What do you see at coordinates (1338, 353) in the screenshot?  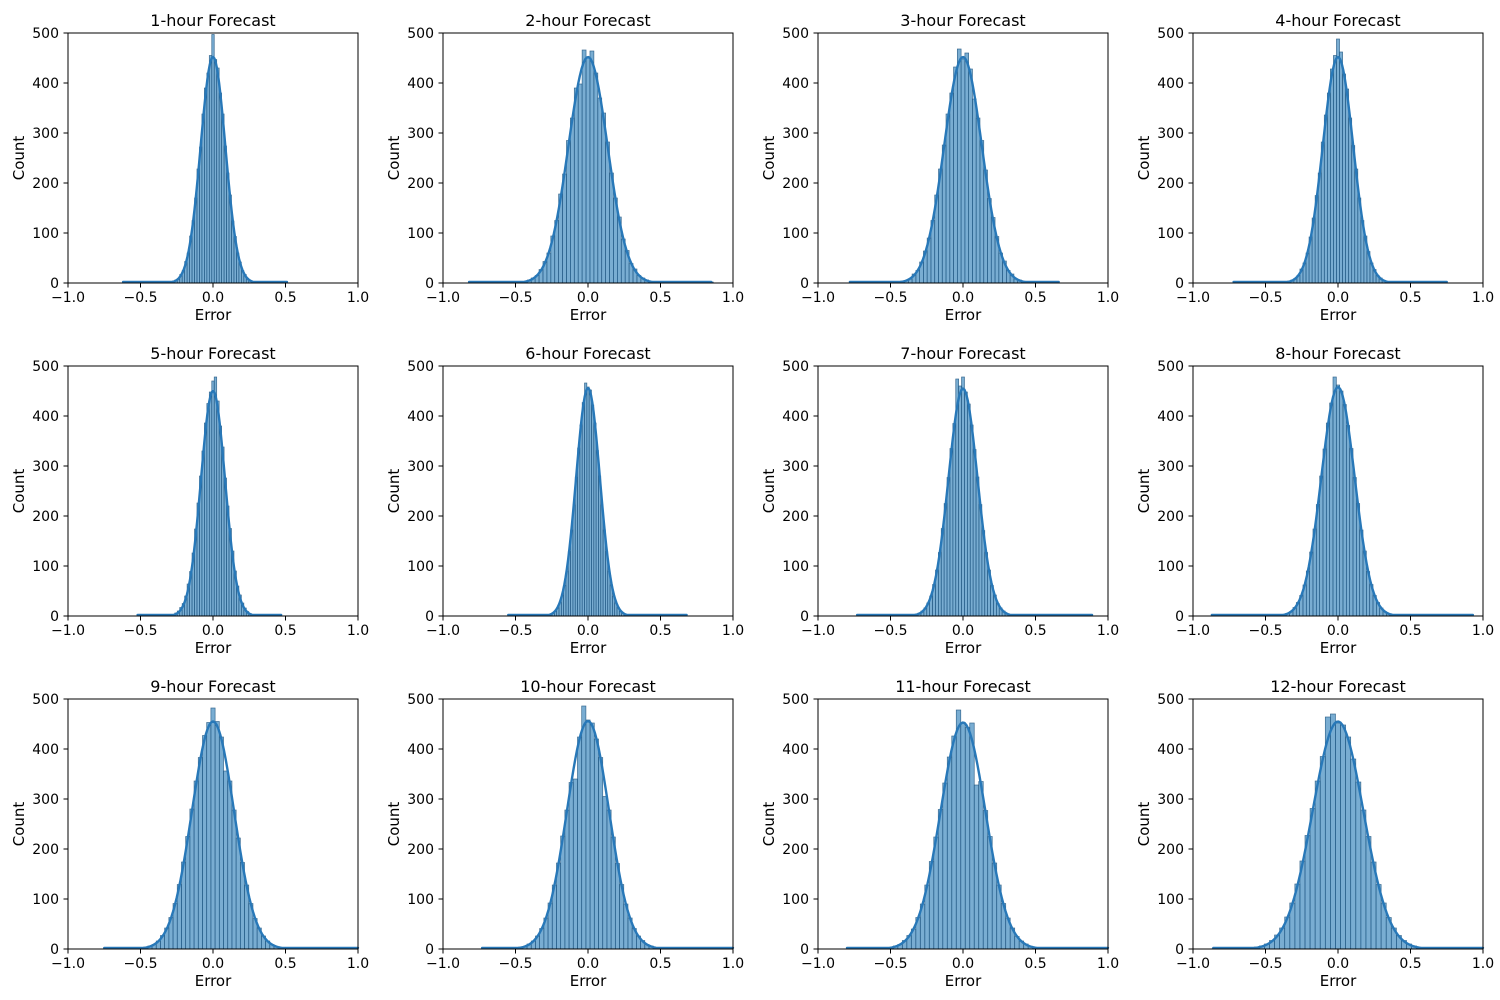 I see `subplot-8-title: 8-hour Forecast` at bounding box center [1338, 353].